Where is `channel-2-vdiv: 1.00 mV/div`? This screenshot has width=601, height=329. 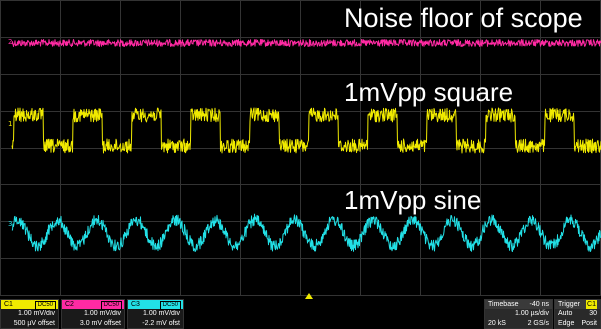
channel-2-vdiv: 1.00 mV/div is located at coordinates (102, 313).